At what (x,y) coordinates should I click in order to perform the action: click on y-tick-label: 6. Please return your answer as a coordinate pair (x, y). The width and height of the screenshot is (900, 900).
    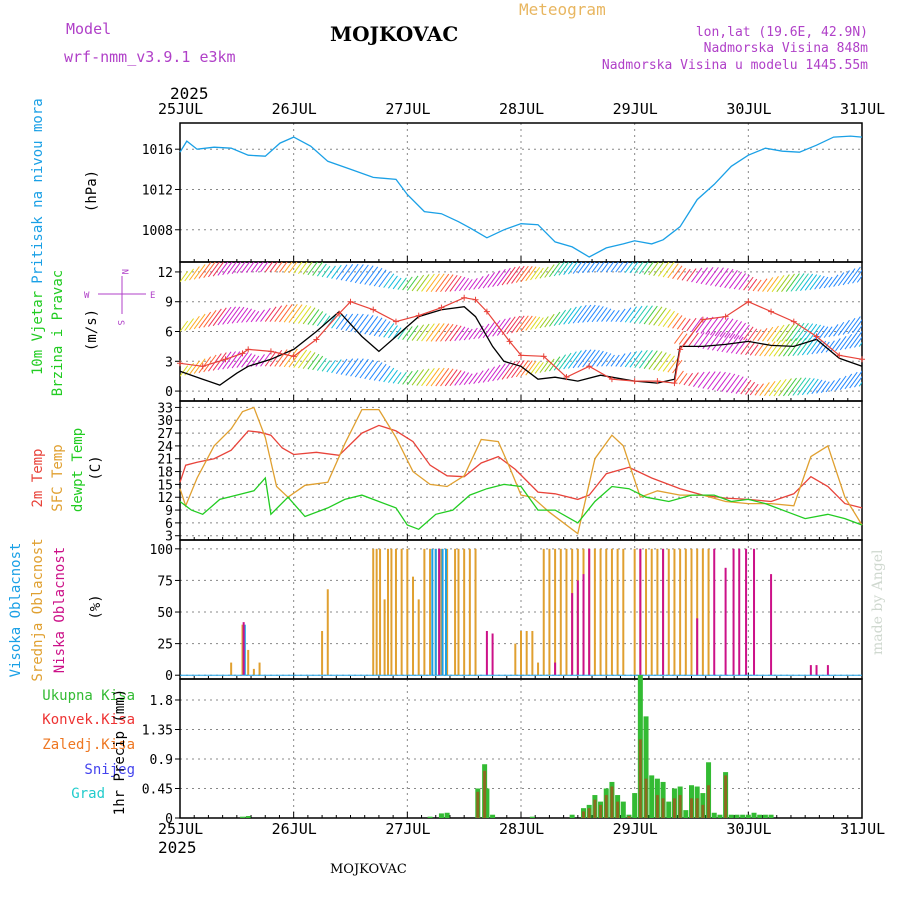
    Looking at the image, I should click on (169, 524).